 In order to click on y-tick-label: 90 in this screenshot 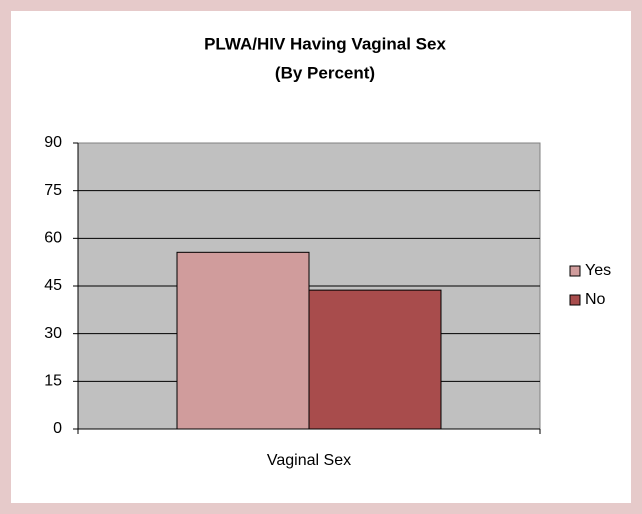, I will do `click(53, 142)`.